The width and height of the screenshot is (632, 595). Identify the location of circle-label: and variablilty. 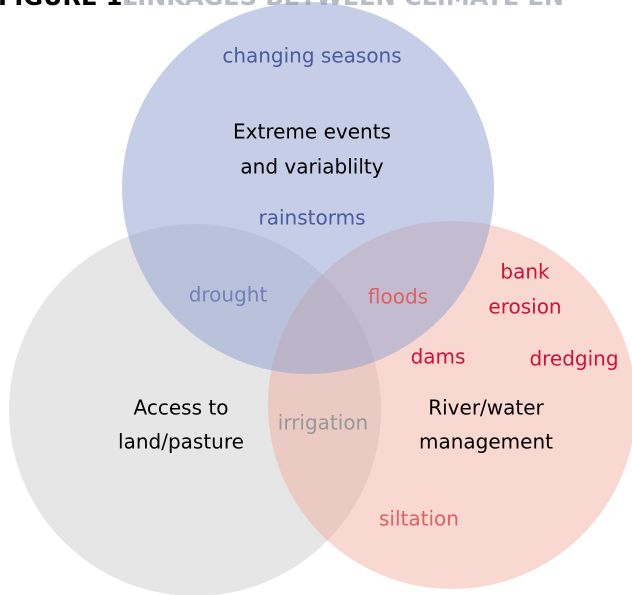
(311, 167).